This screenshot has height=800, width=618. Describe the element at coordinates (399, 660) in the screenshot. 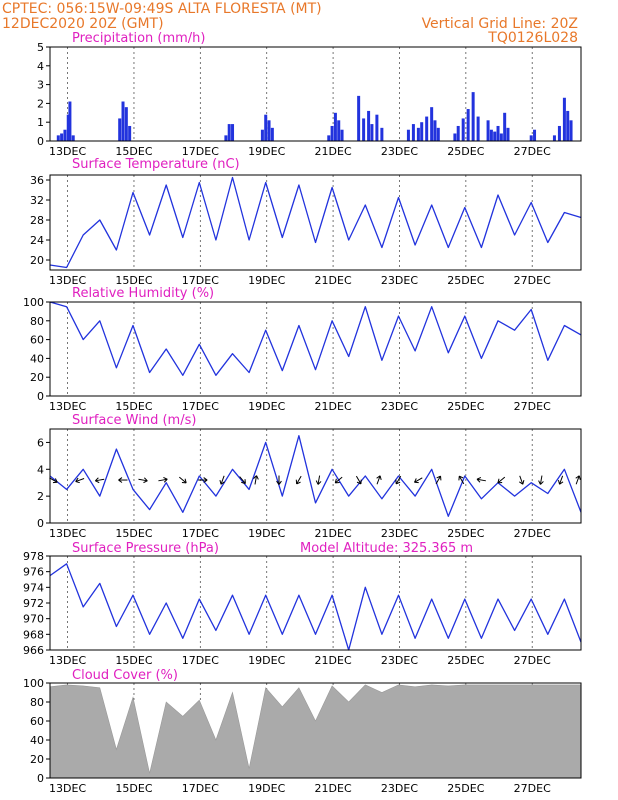

I see `pressure-xtick-label-5: 23DEC` at that location.